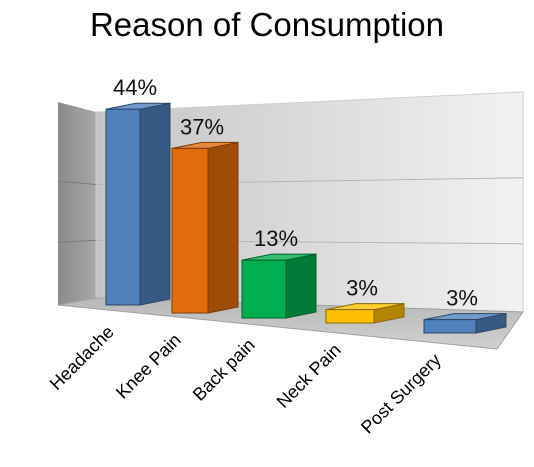  What do you see at coordinates (267, 24) in the screenshot?
I see `chart-title: Reason of Consumption` at bounding box center [267, 24].